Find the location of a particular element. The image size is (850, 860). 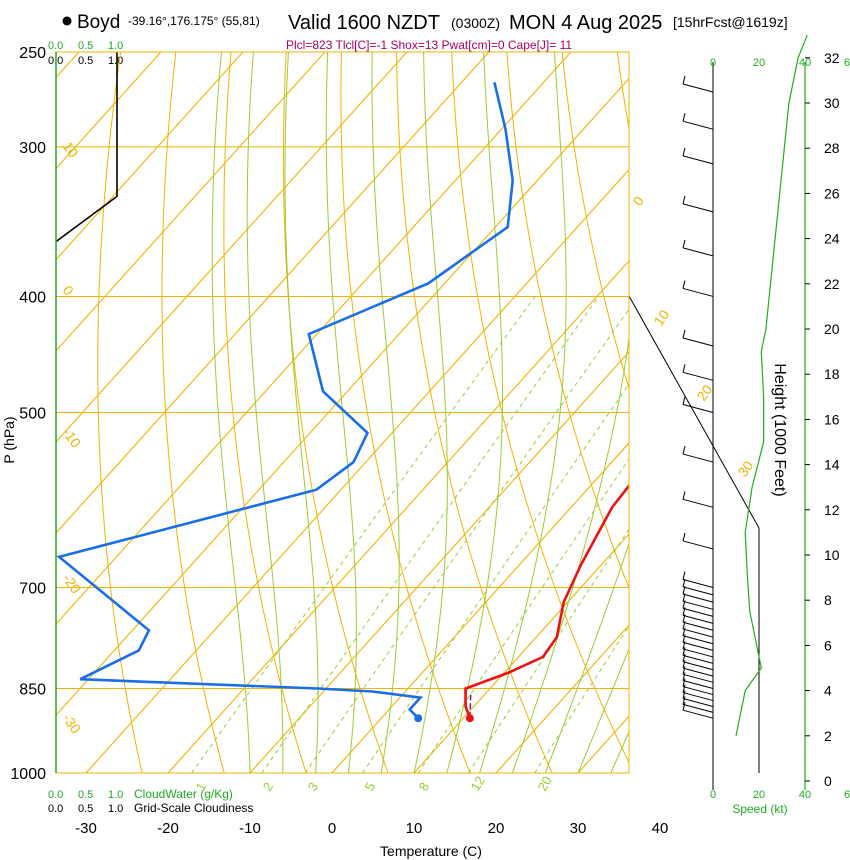

p-tick-label: 700 is located at coordinates (32, 588).